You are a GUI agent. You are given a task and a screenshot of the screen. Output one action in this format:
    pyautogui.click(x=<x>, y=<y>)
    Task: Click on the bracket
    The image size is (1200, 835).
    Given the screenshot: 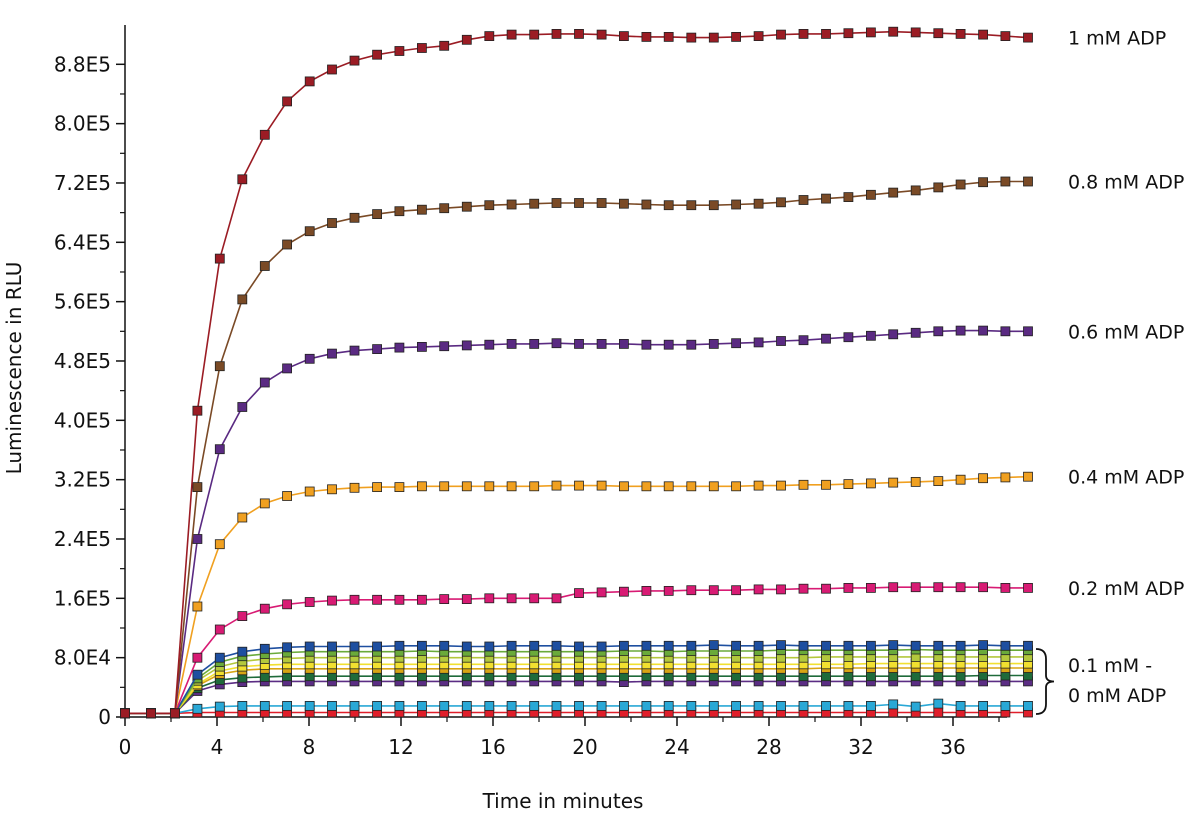 What is the action you would take?
    pyautogui.click(x=1045, y=681)
    